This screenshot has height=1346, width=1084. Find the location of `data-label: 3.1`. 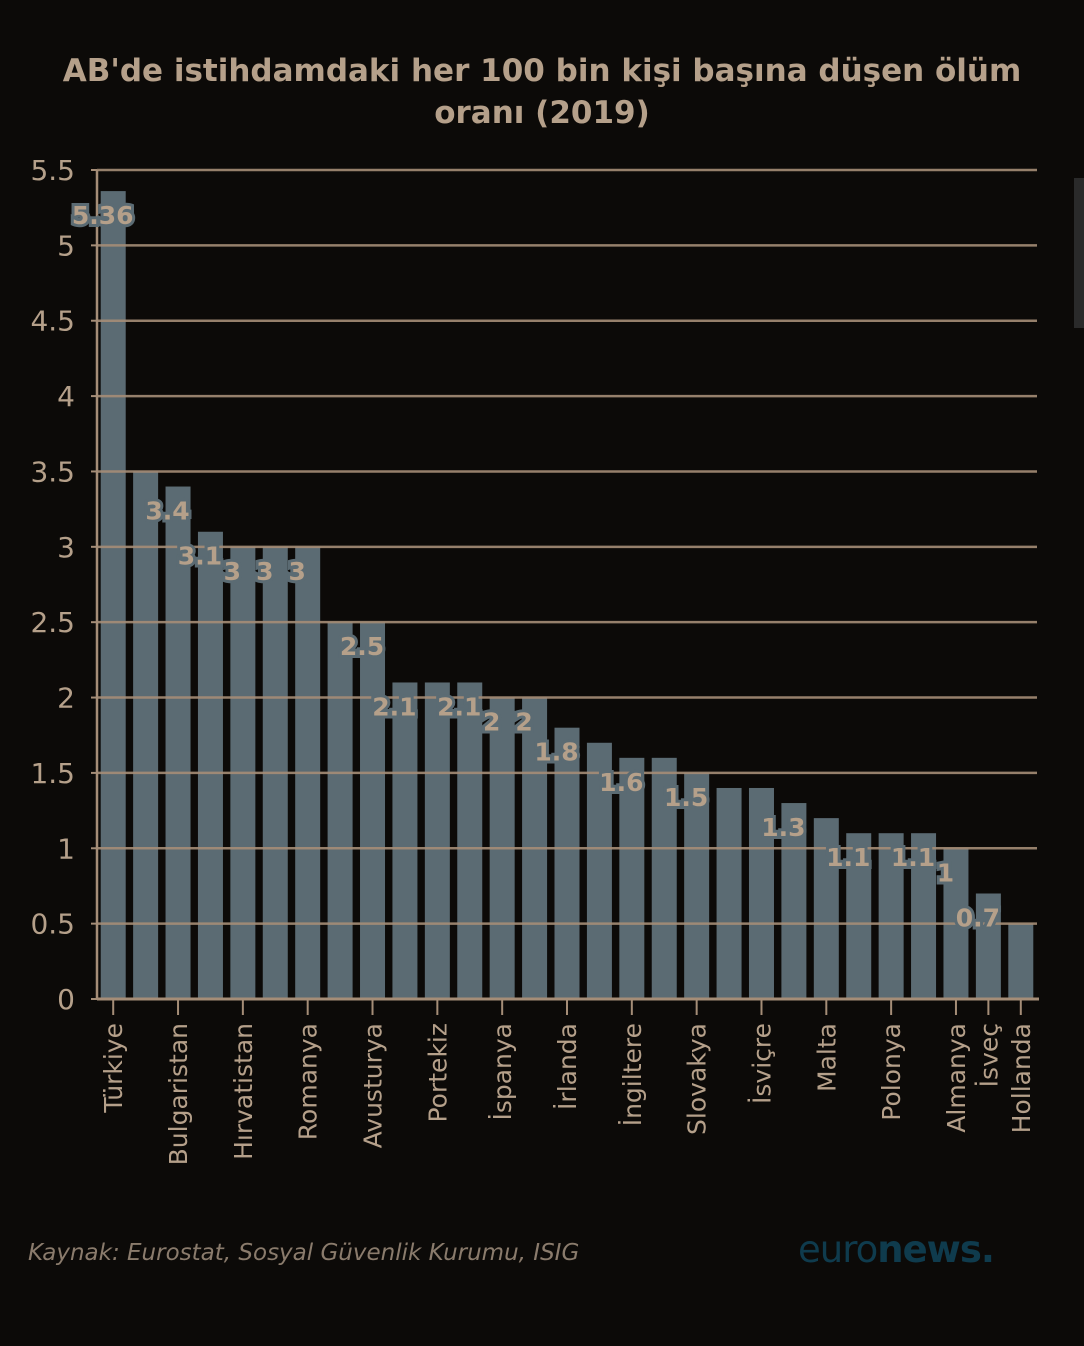

data-label: 3.1 is located at coordinates (200, 556).